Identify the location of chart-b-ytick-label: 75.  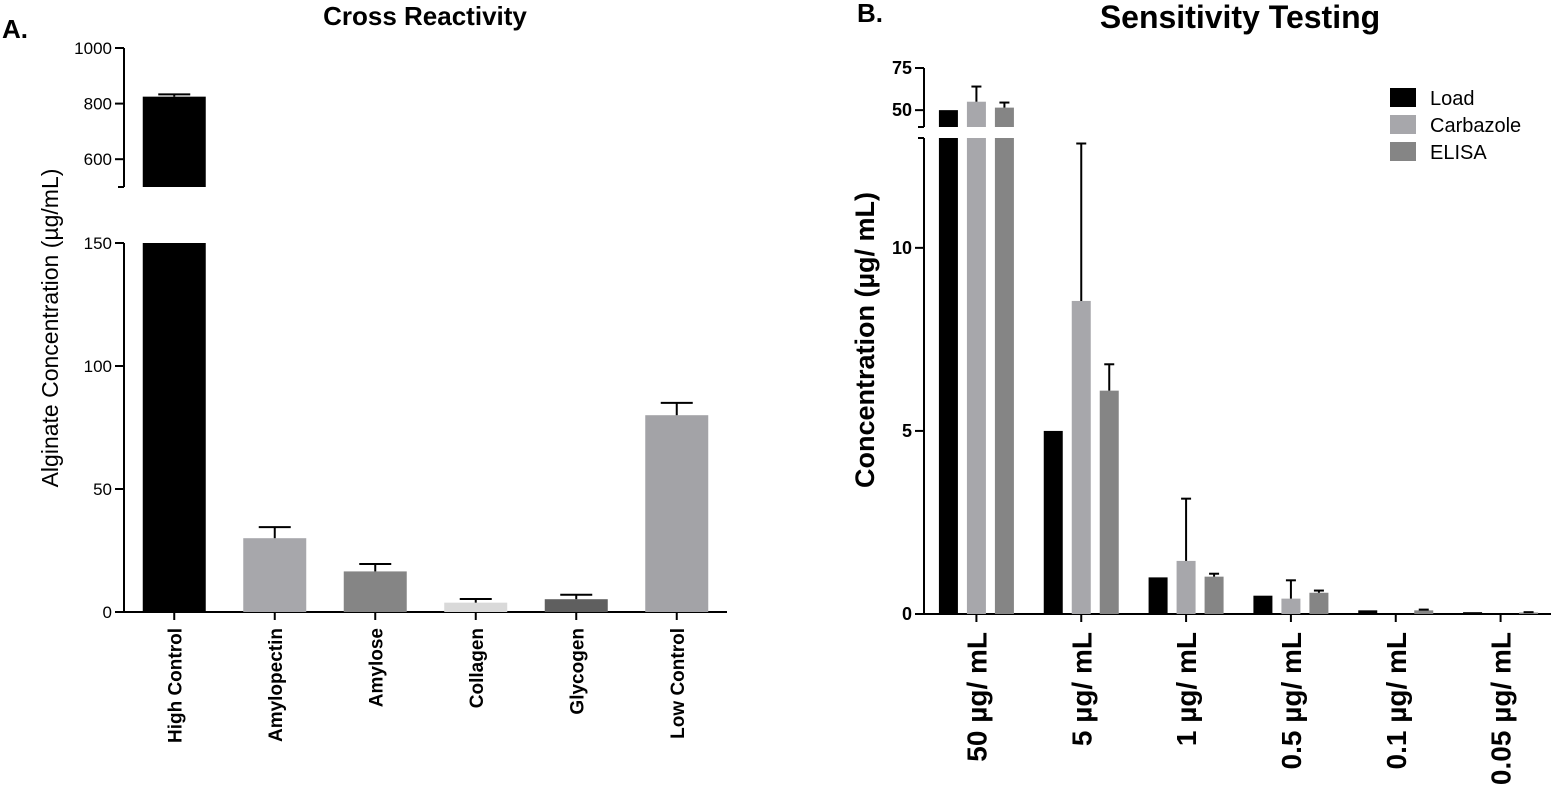
(902, 68).